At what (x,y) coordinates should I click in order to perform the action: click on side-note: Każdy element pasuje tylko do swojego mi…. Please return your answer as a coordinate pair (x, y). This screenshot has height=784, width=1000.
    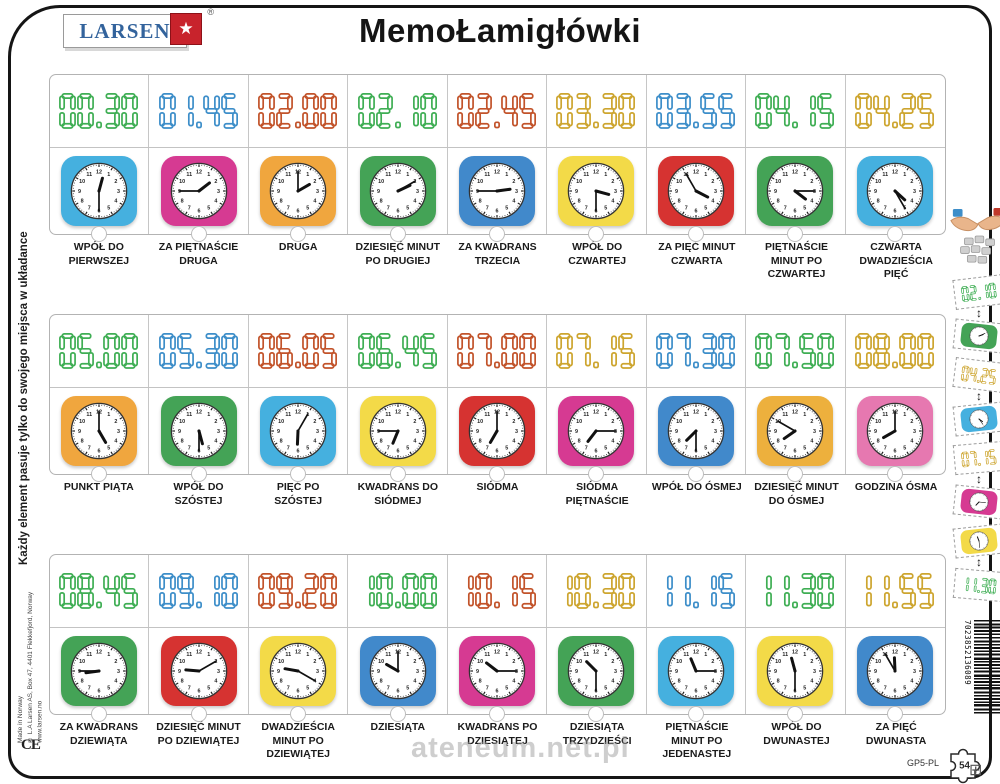
    Looking at the image, I should click on (24, 398).